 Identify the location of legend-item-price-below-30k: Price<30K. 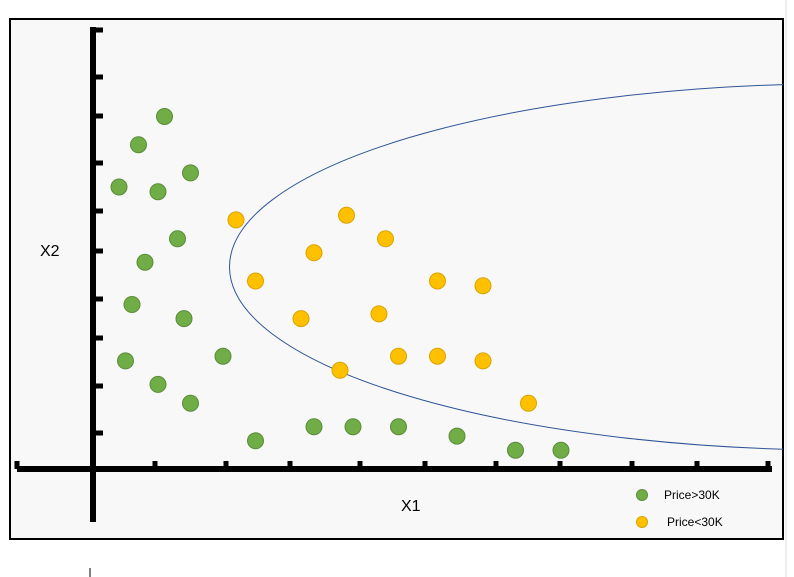
(679, 522).